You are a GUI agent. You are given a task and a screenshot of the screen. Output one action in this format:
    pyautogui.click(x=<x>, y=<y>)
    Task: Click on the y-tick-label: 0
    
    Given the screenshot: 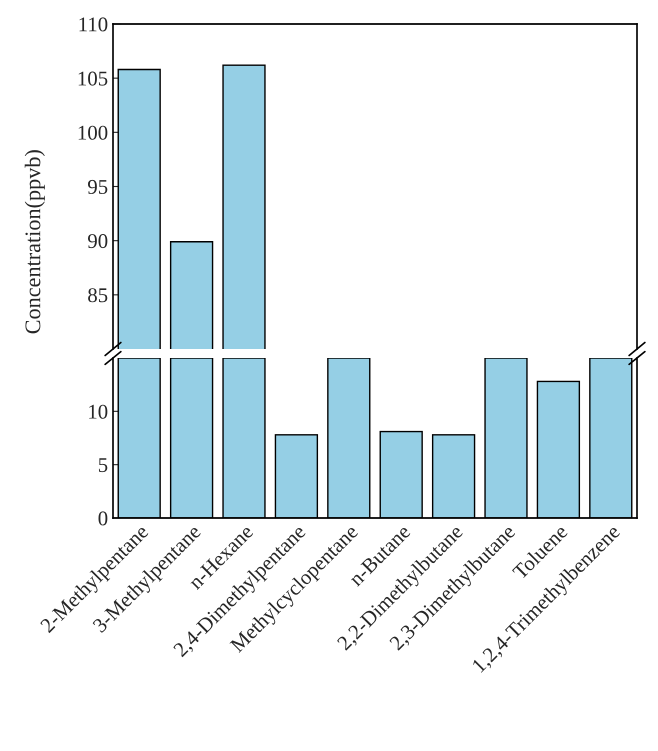 What is the action you would take?
    pyautogui.click(x=103, y=518)
    